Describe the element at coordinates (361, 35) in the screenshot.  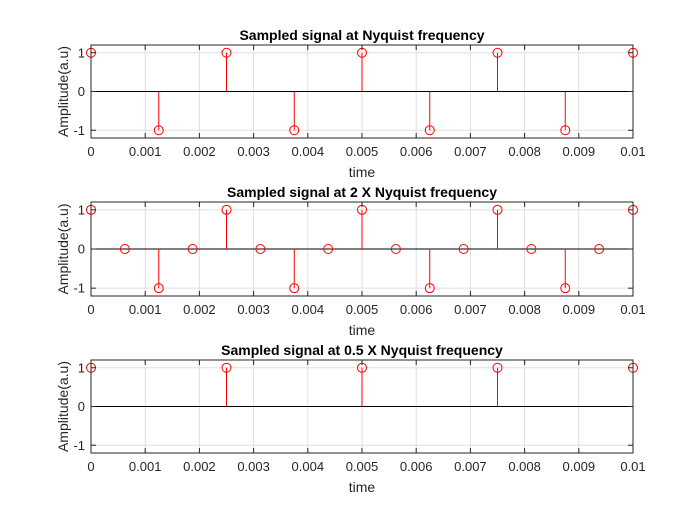
I see `chart-title: Sampled signal at Nyquist frequency` at that location.